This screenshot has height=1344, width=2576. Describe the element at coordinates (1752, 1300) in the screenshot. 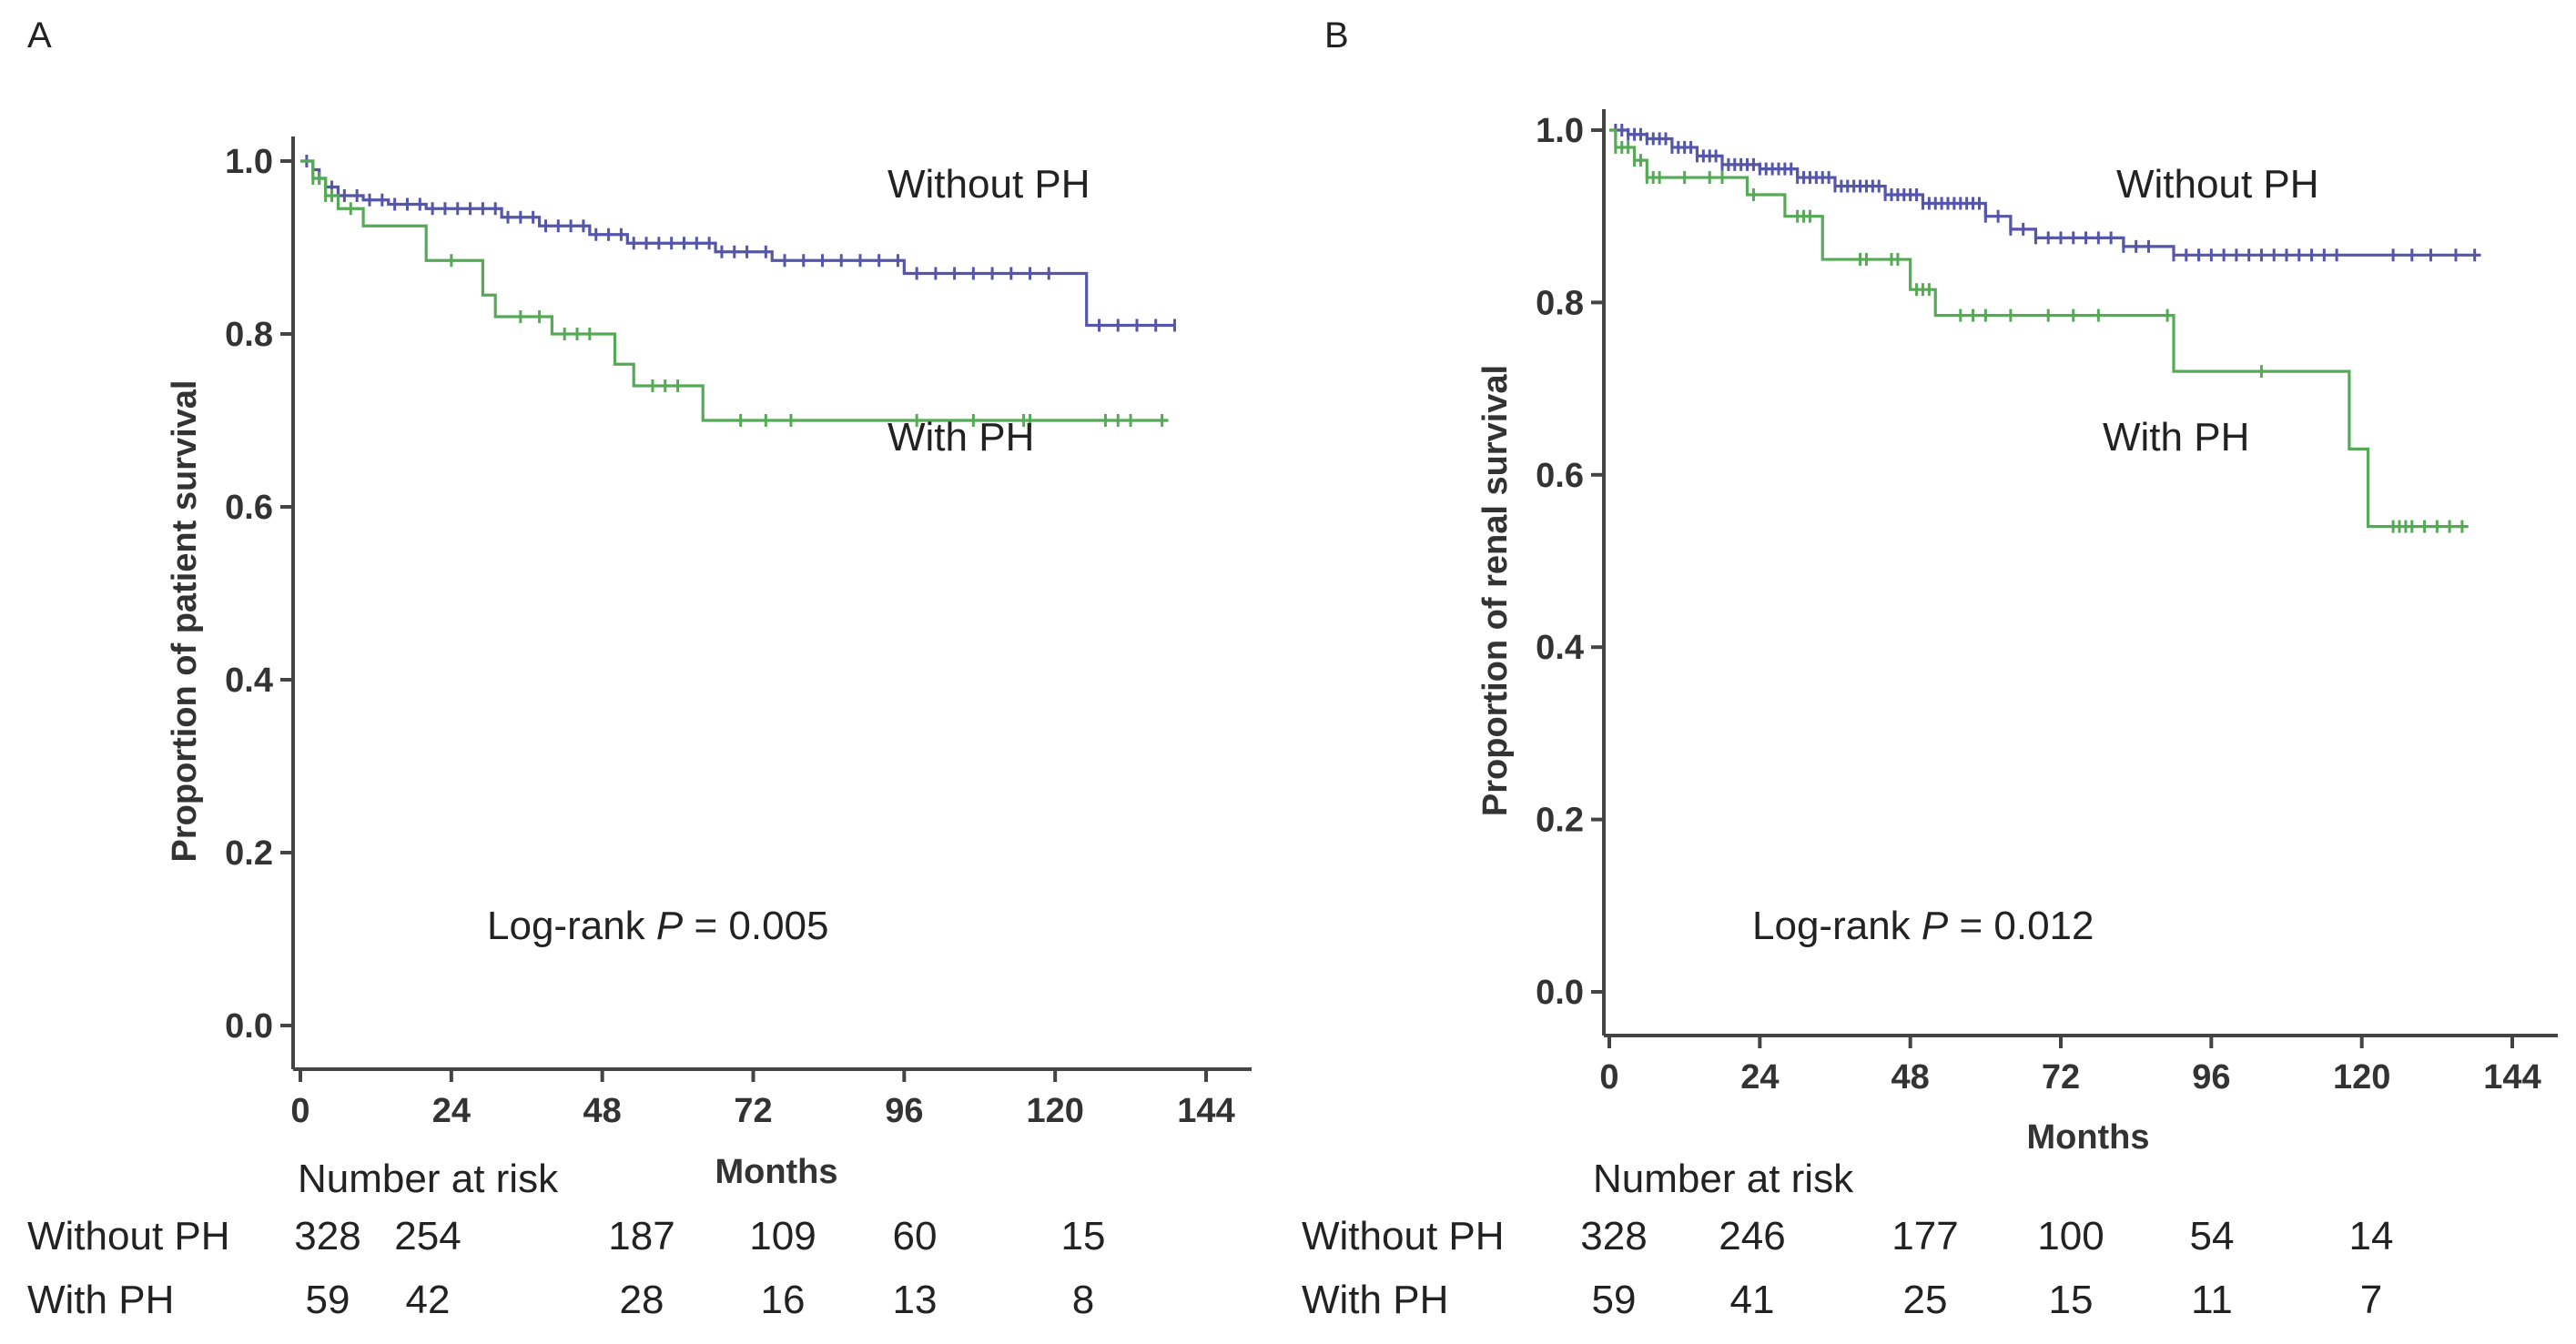

I see `risk-value: 41` at that location.